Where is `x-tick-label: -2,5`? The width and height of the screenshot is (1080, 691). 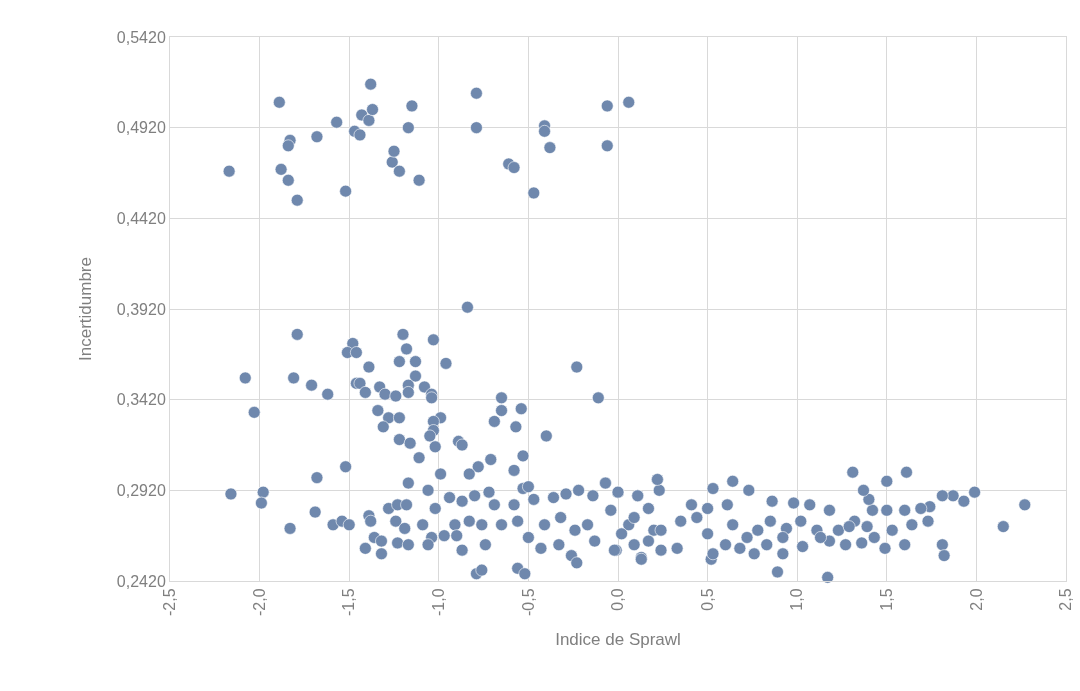
x-tick-label: -2,5 is located at coordinates (170, 602).